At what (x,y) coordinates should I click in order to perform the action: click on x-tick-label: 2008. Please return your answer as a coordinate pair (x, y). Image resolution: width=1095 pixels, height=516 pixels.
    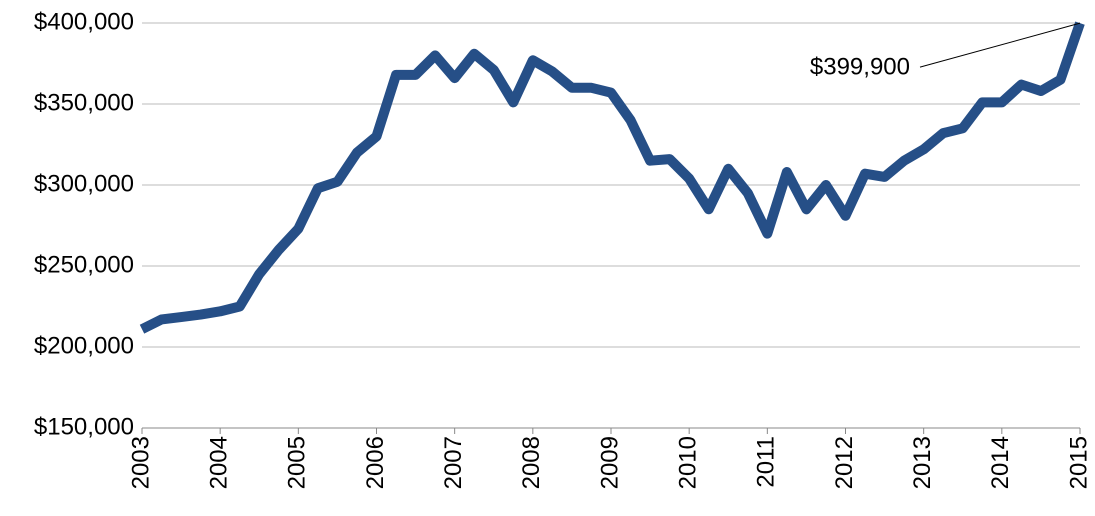
    Looking at the image, I should click on (531, 462).